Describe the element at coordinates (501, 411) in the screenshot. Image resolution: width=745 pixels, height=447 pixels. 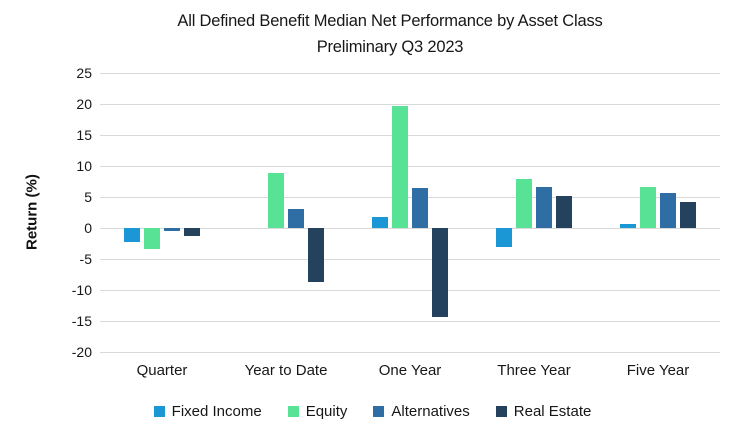
I see `legend-swatch-real-estate` at that location.